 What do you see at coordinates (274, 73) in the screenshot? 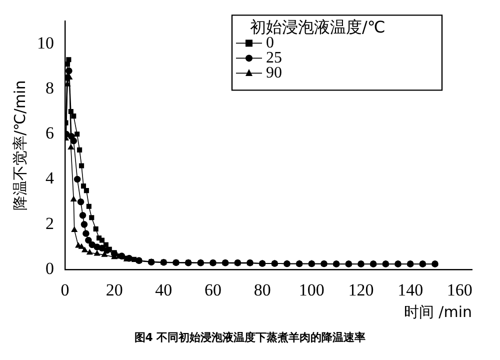
I see `legend-label: 90` at bounding box center [274, 73].